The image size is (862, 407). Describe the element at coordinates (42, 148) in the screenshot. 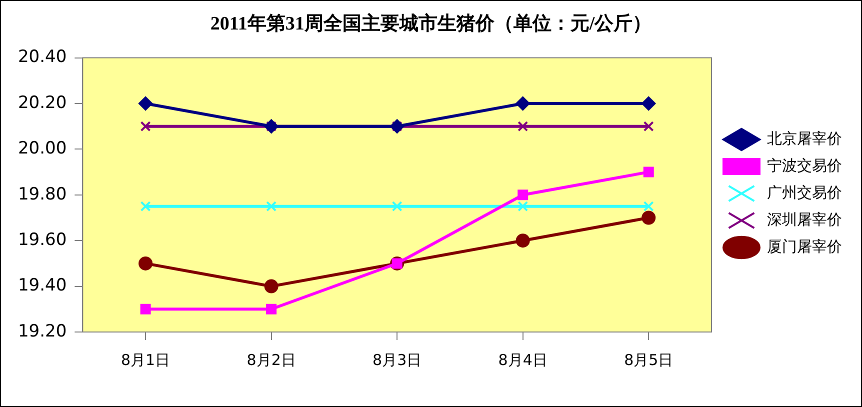

I see `y-tick-label: 20.00` at that location.